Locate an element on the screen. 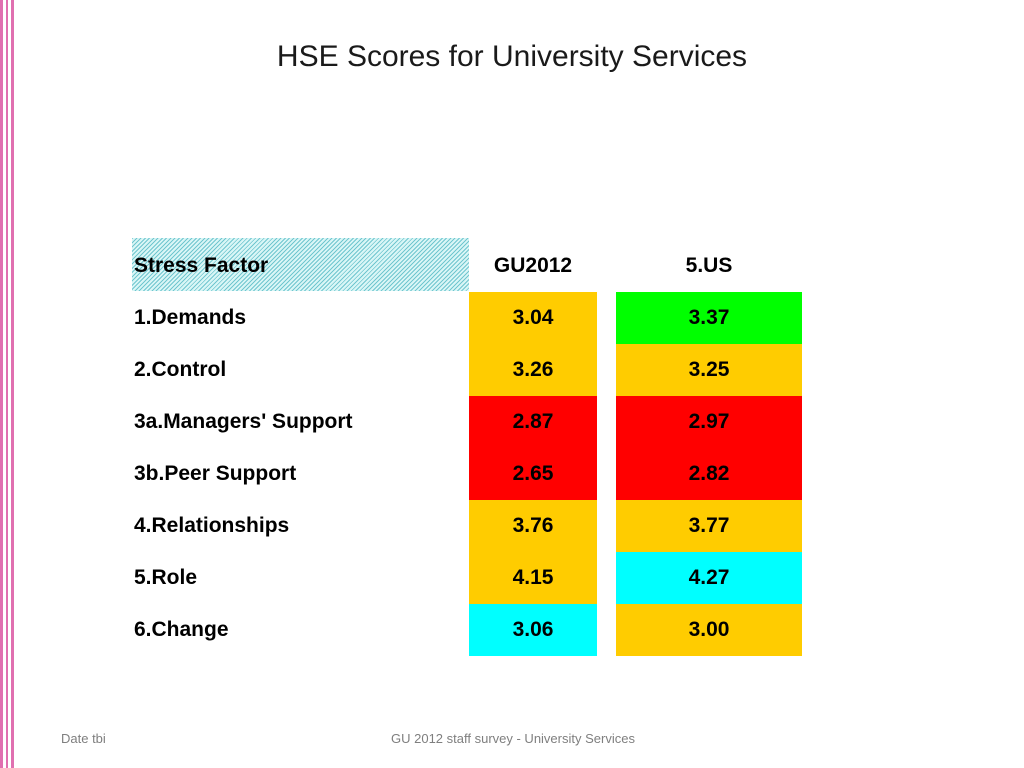 Image resolution: width=1024 pixels, height=768 pixels. cell-gu2012-control: 3.26 is located at coordinates (533, 370).